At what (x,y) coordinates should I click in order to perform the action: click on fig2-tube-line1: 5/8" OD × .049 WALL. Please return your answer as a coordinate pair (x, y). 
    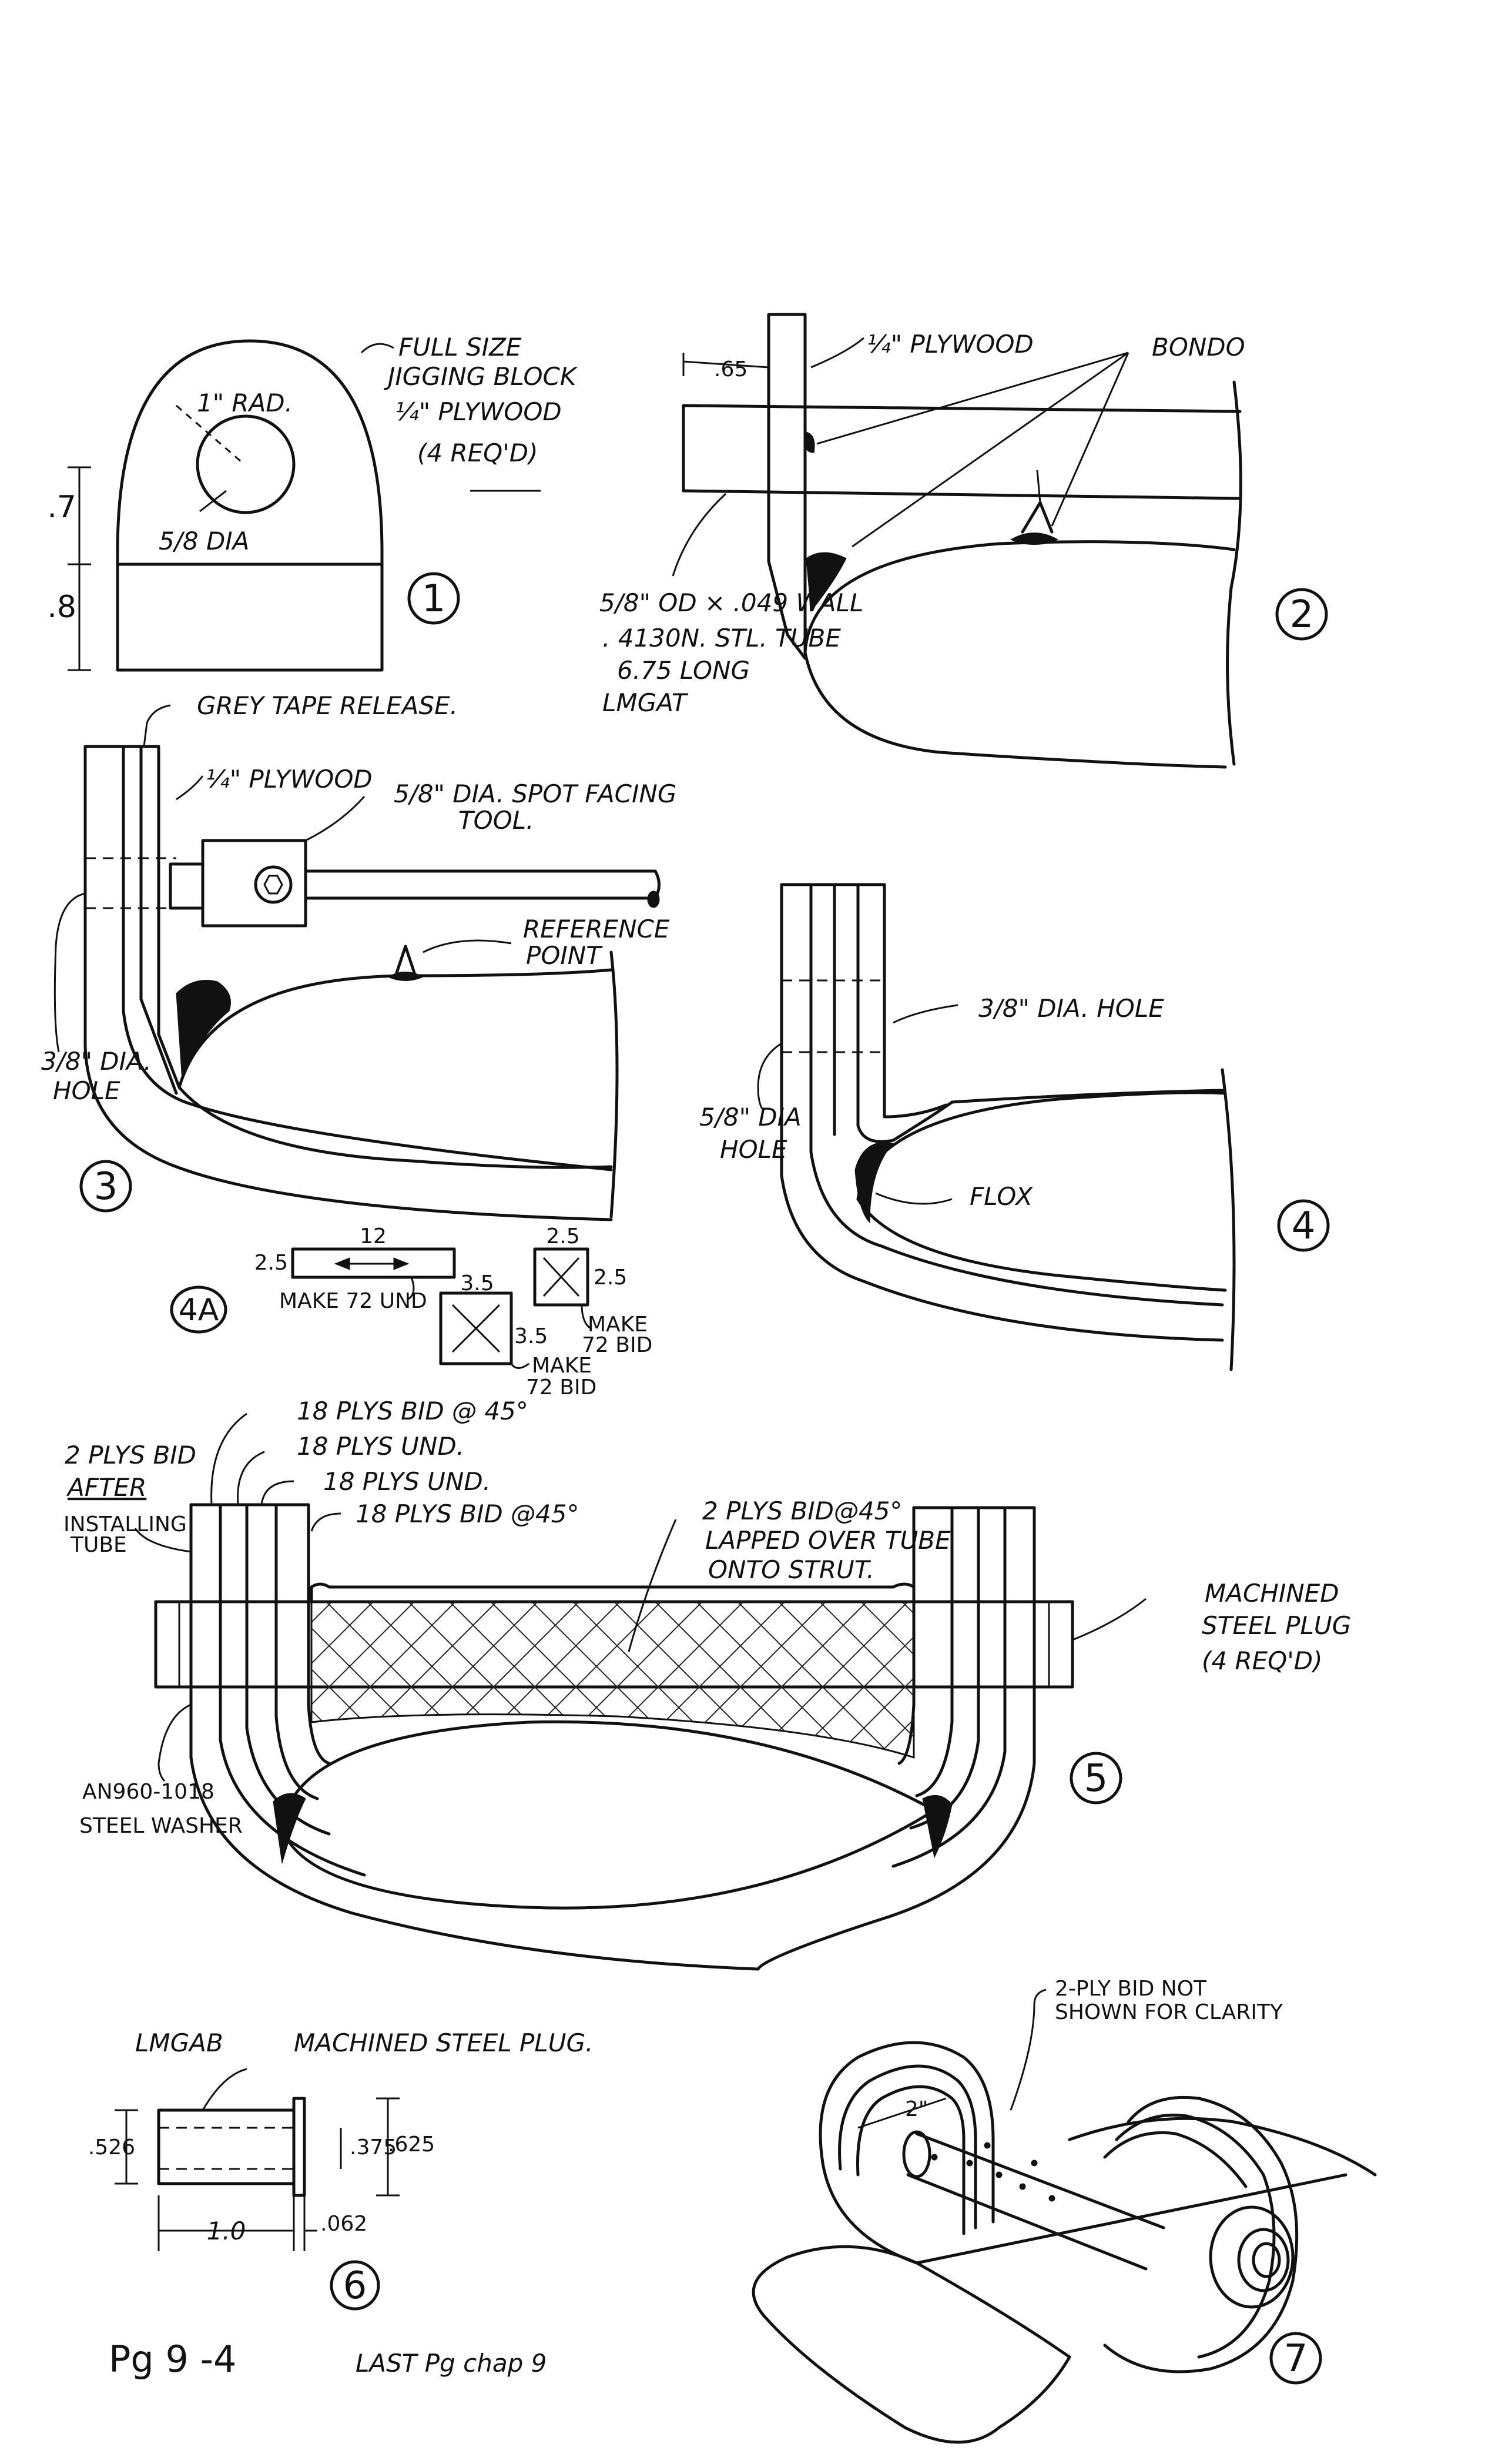
    Looking at the image, I should click on (731, 602).